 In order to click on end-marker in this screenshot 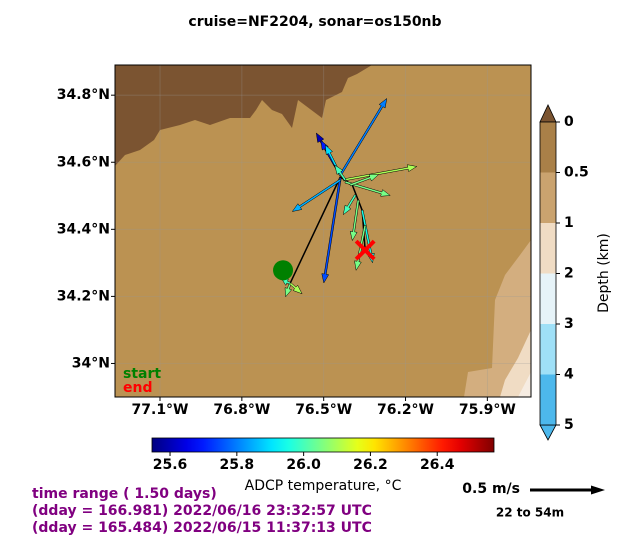, I will do `click(365, 250)`.